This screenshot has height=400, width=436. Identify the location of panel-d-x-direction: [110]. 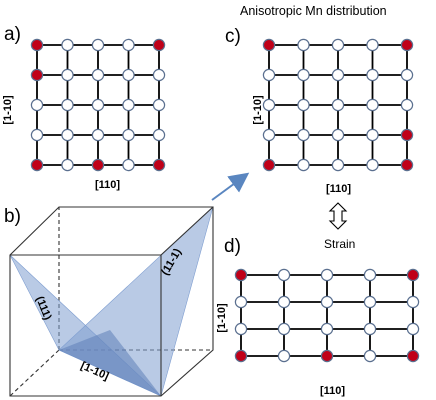
(332, 391).